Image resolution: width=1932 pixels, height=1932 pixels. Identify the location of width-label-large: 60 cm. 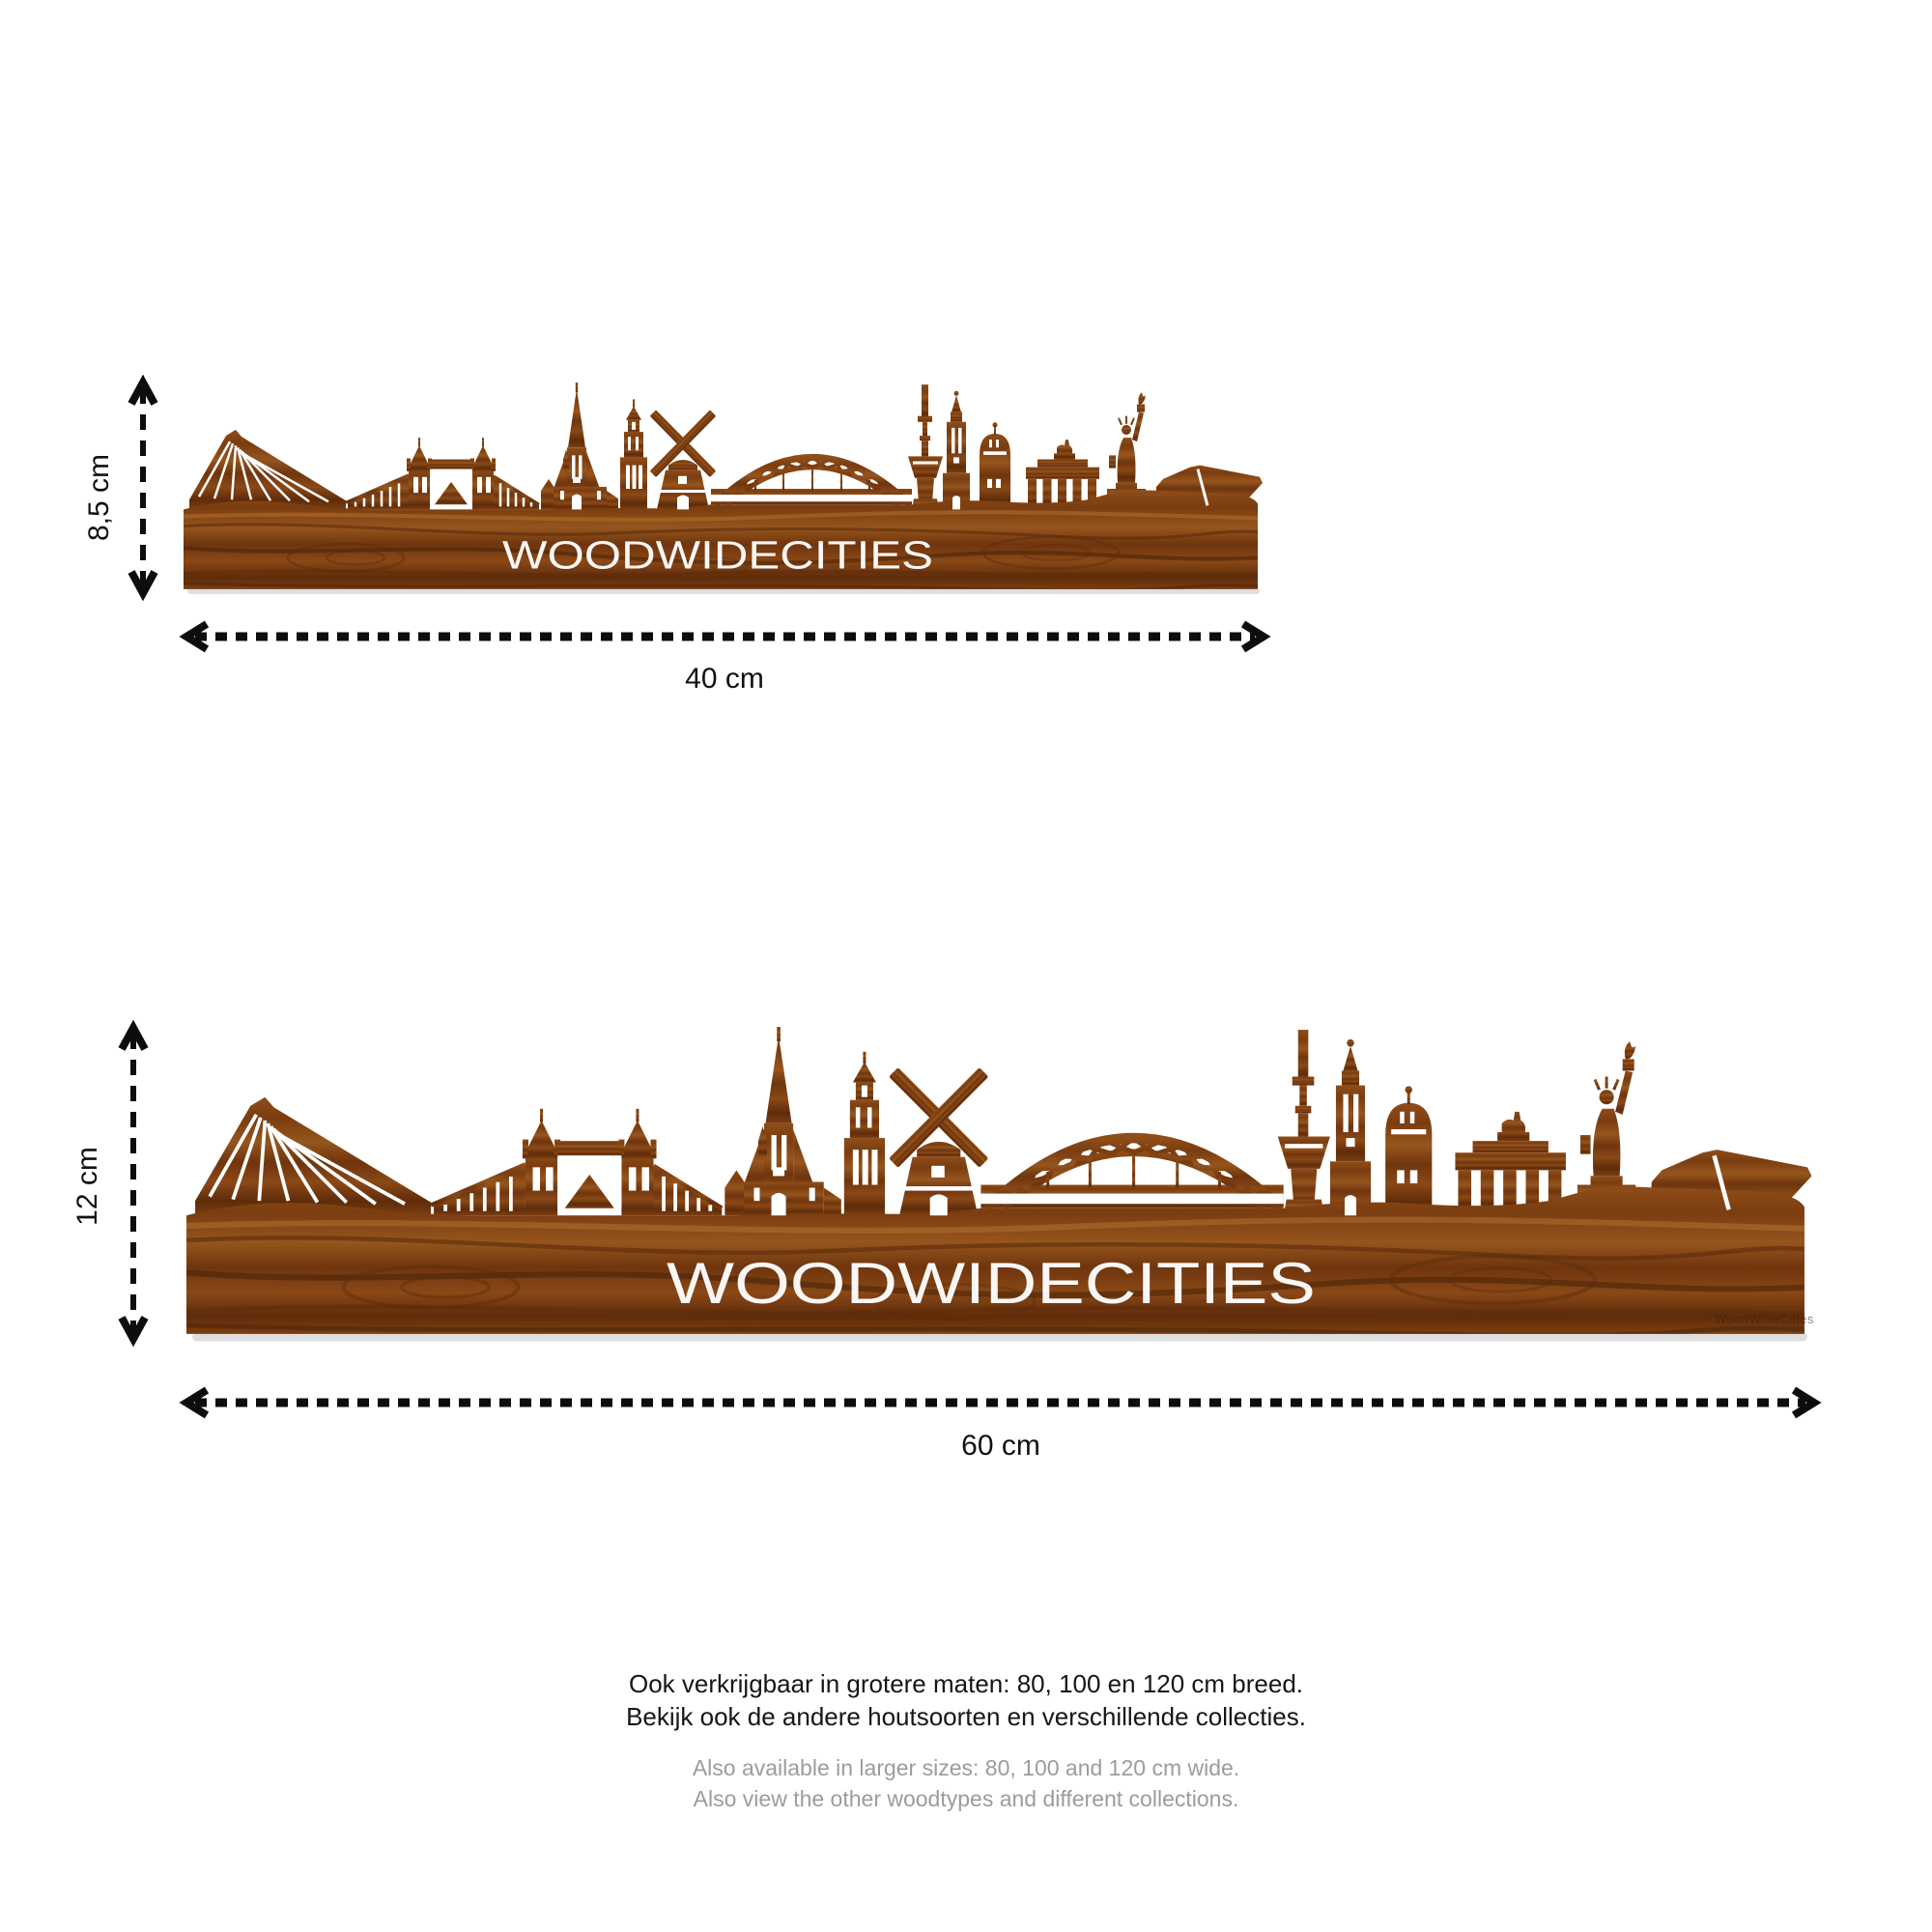
(1000, 1446).